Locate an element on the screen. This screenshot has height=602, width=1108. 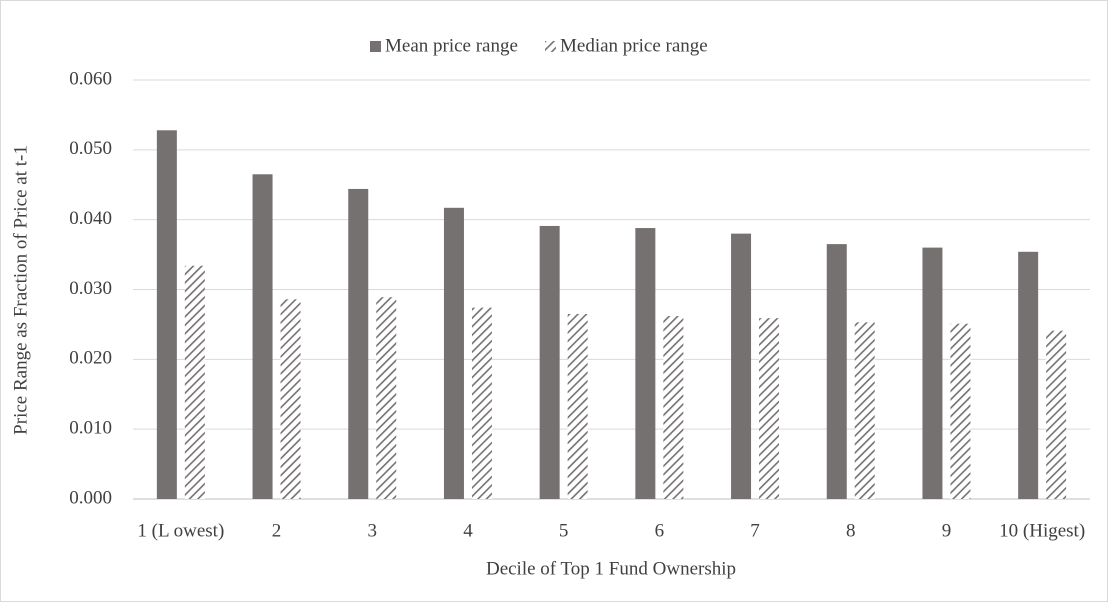
x-tick-label: 9 is located at coordinates (947, 530).